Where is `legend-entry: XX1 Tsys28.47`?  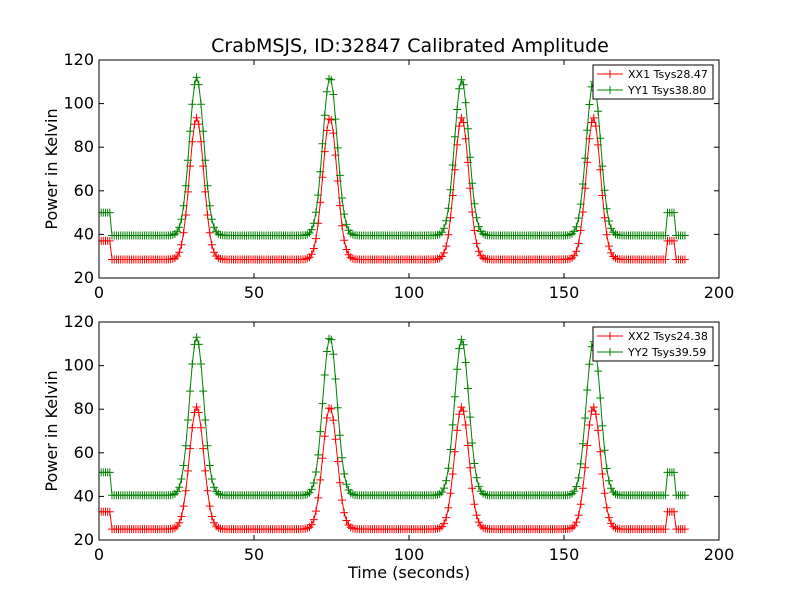
legend-entry: XX1 Tsys28.47 is located at coordinates (652, 74).